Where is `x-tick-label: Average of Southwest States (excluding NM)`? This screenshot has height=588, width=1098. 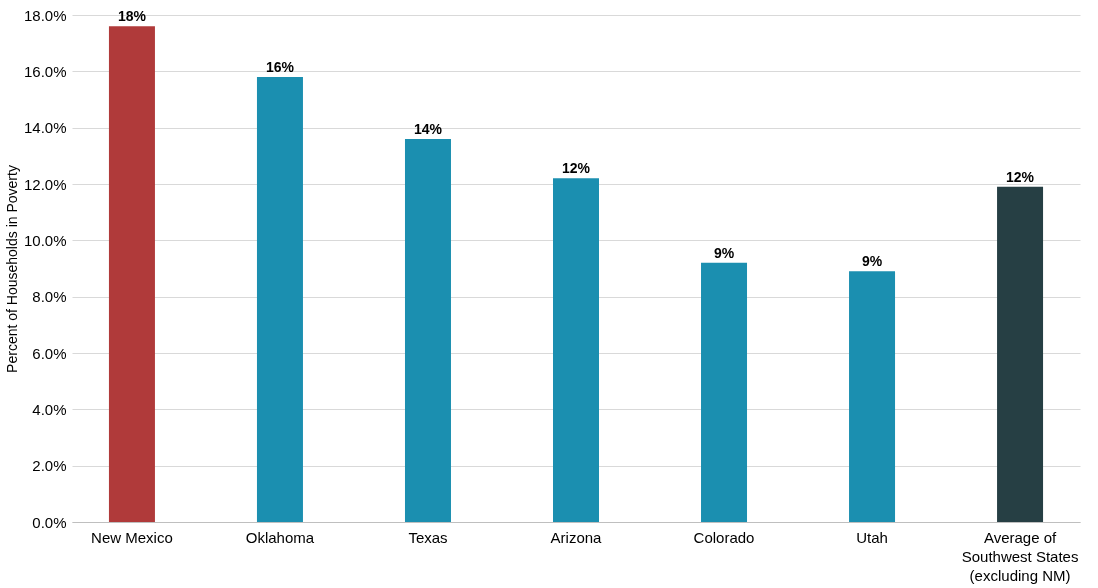
x-tick-label: Average of Southwest States (excluding NM) is located at coordinates (1020, 556).